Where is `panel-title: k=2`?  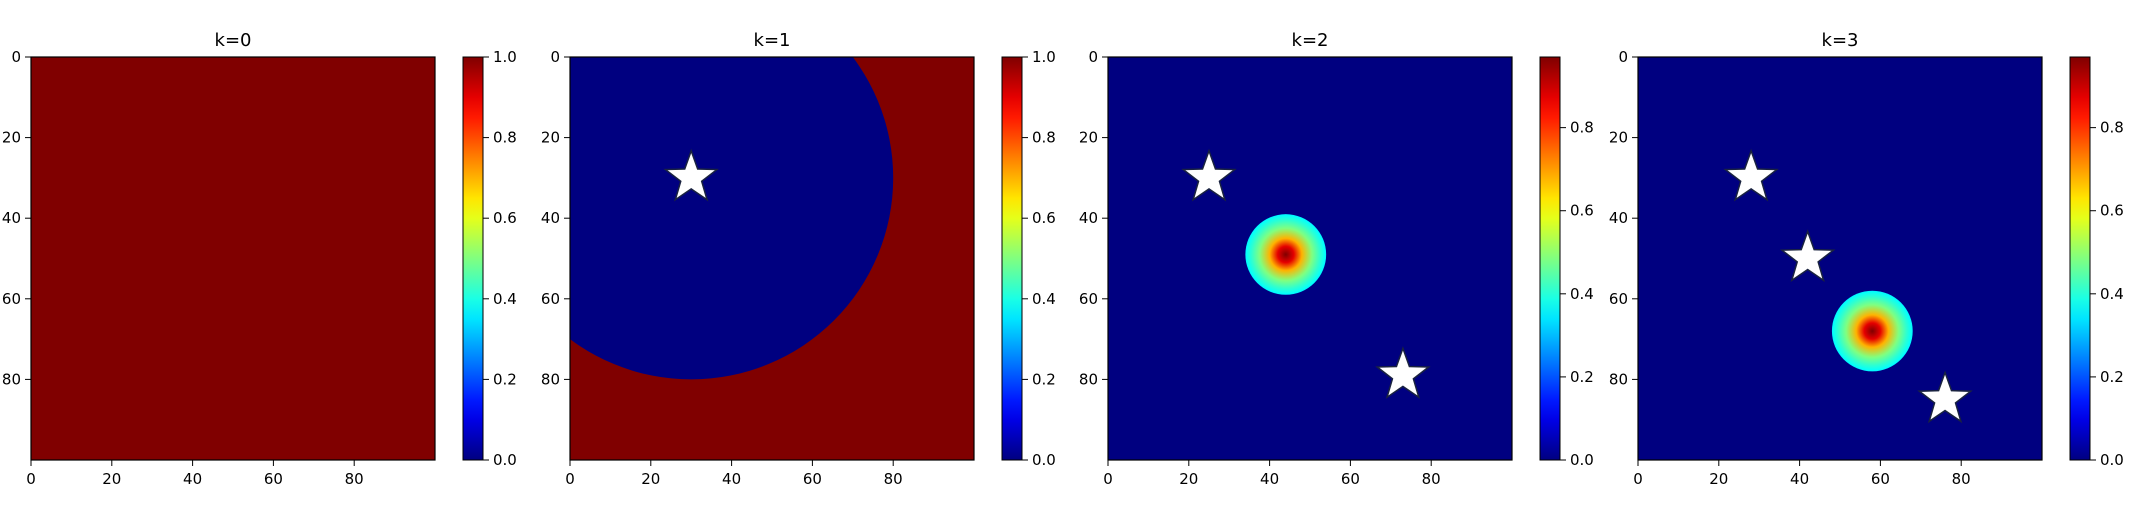
panel-title: k=2 is located at coordinates (1310, 40).